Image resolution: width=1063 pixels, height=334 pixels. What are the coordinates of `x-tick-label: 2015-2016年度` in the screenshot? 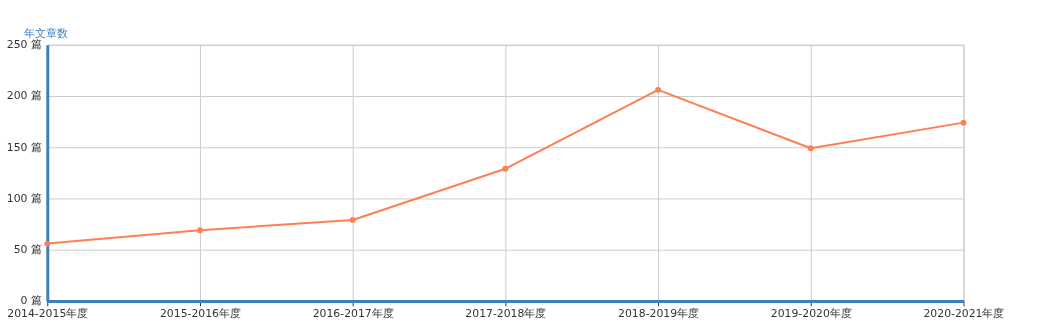 It's located at (200, 314).